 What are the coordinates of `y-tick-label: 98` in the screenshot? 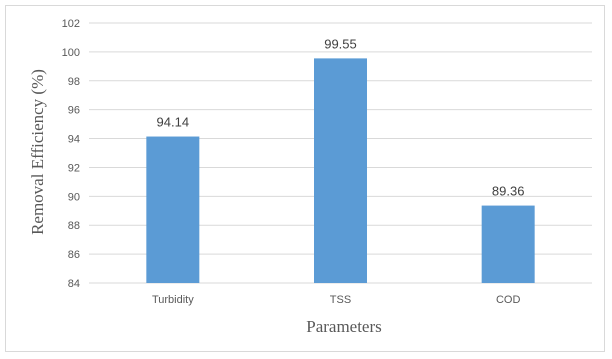 It's located at (74, 82).